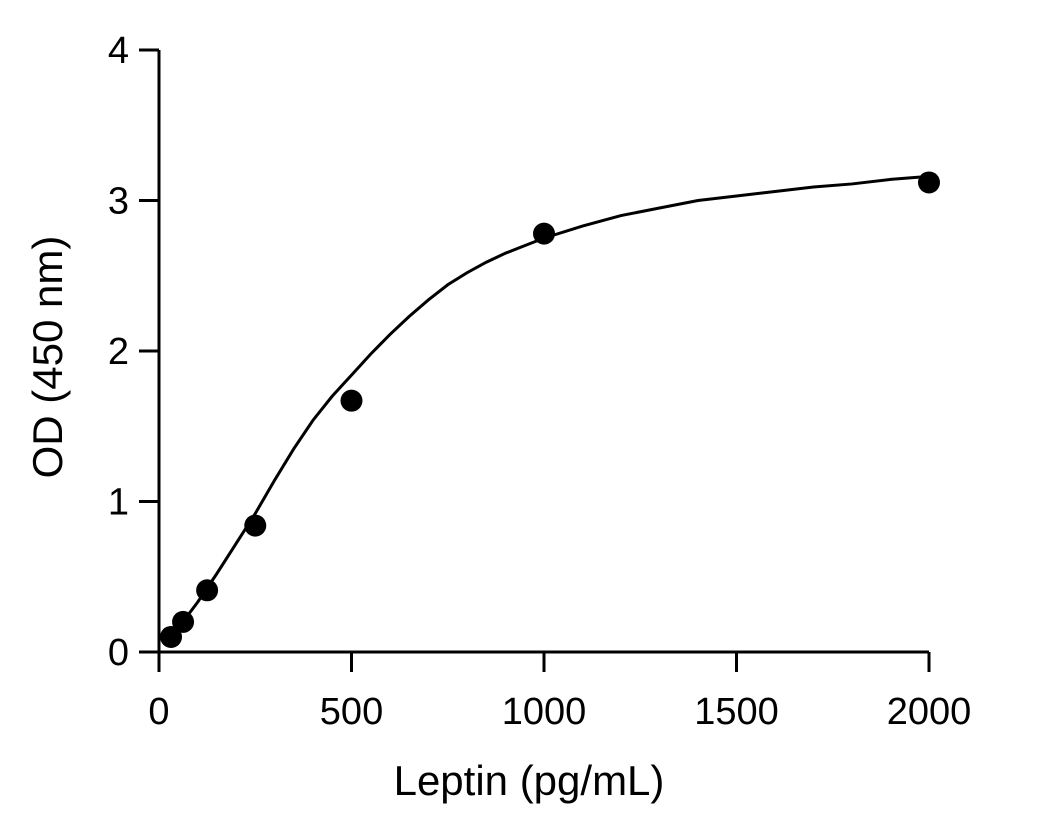 The height and width of the screenshot is (835, 1042). I want to click on x-axis-title: Leptin (pg/mL), so click(529, 780).